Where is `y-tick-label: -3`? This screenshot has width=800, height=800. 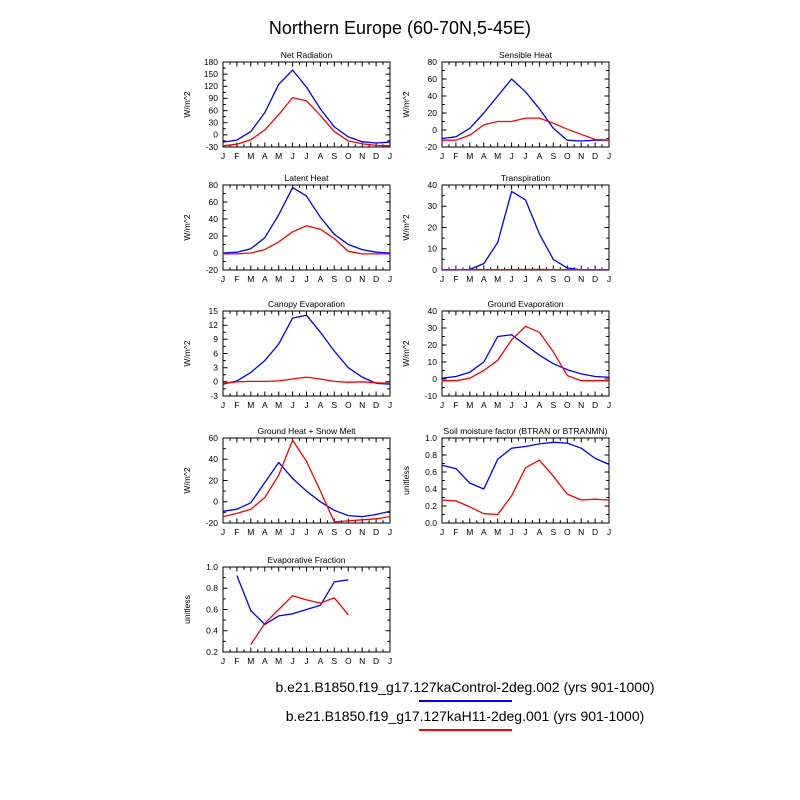
y-tick-label: -3 is located at coordinates (214, 396).